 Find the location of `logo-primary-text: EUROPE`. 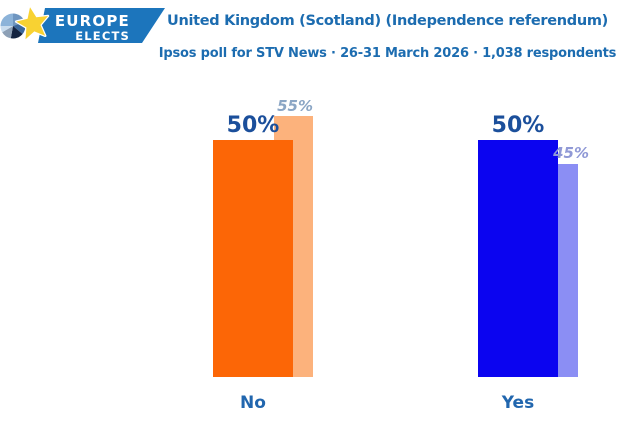

logo-primary-text: EUROPE is located at coordinates (92, 21).